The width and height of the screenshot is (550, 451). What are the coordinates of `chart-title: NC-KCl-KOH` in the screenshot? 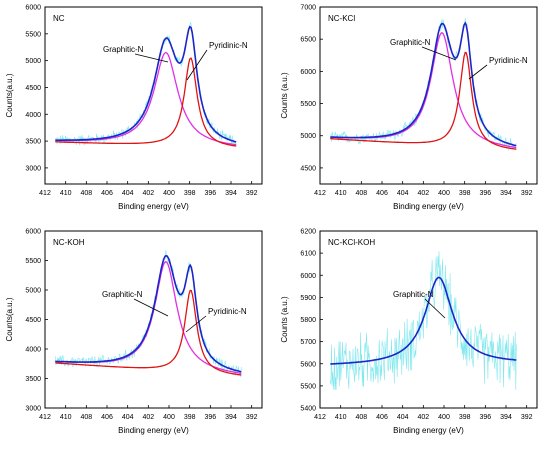 It's located at (351, 242).